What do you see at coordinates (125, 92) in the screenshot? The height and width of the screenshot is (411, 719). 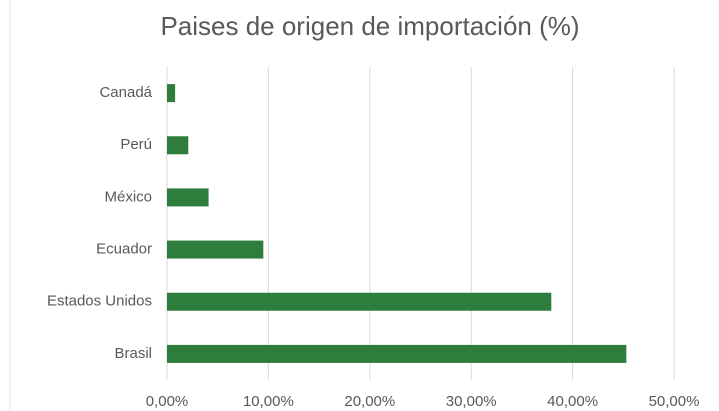 I see `y-tick-label: Canadá` at bounding box center [125, 92].